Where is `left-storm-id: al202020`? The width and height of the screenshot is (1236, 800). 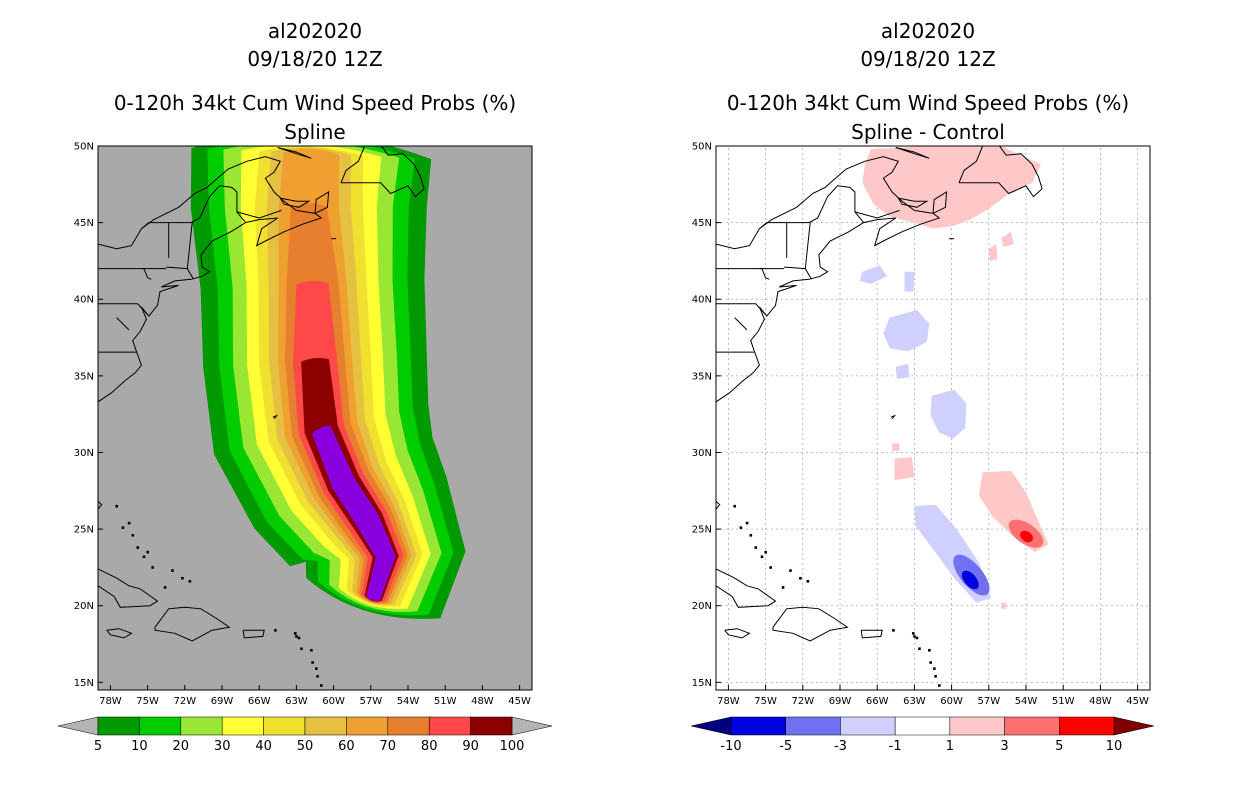
left-storm-id: al202020 is located at coordinates (315, 31).